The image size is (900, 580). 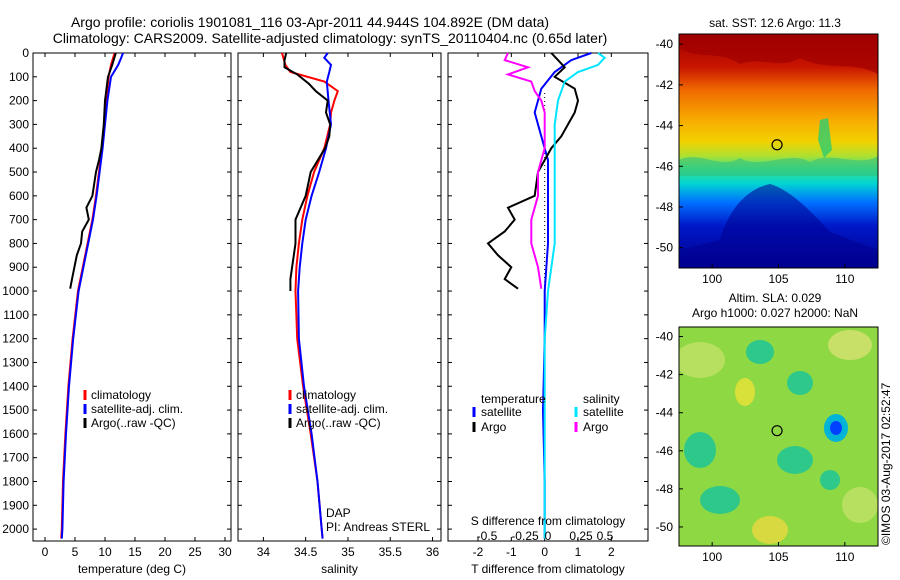 What do you see at coordinates (775, 313) in the screenshot?
I see `sla-map-subtitle: Argo h1000: 0.027 h2000: NaN` at bounding box center [775, 313].